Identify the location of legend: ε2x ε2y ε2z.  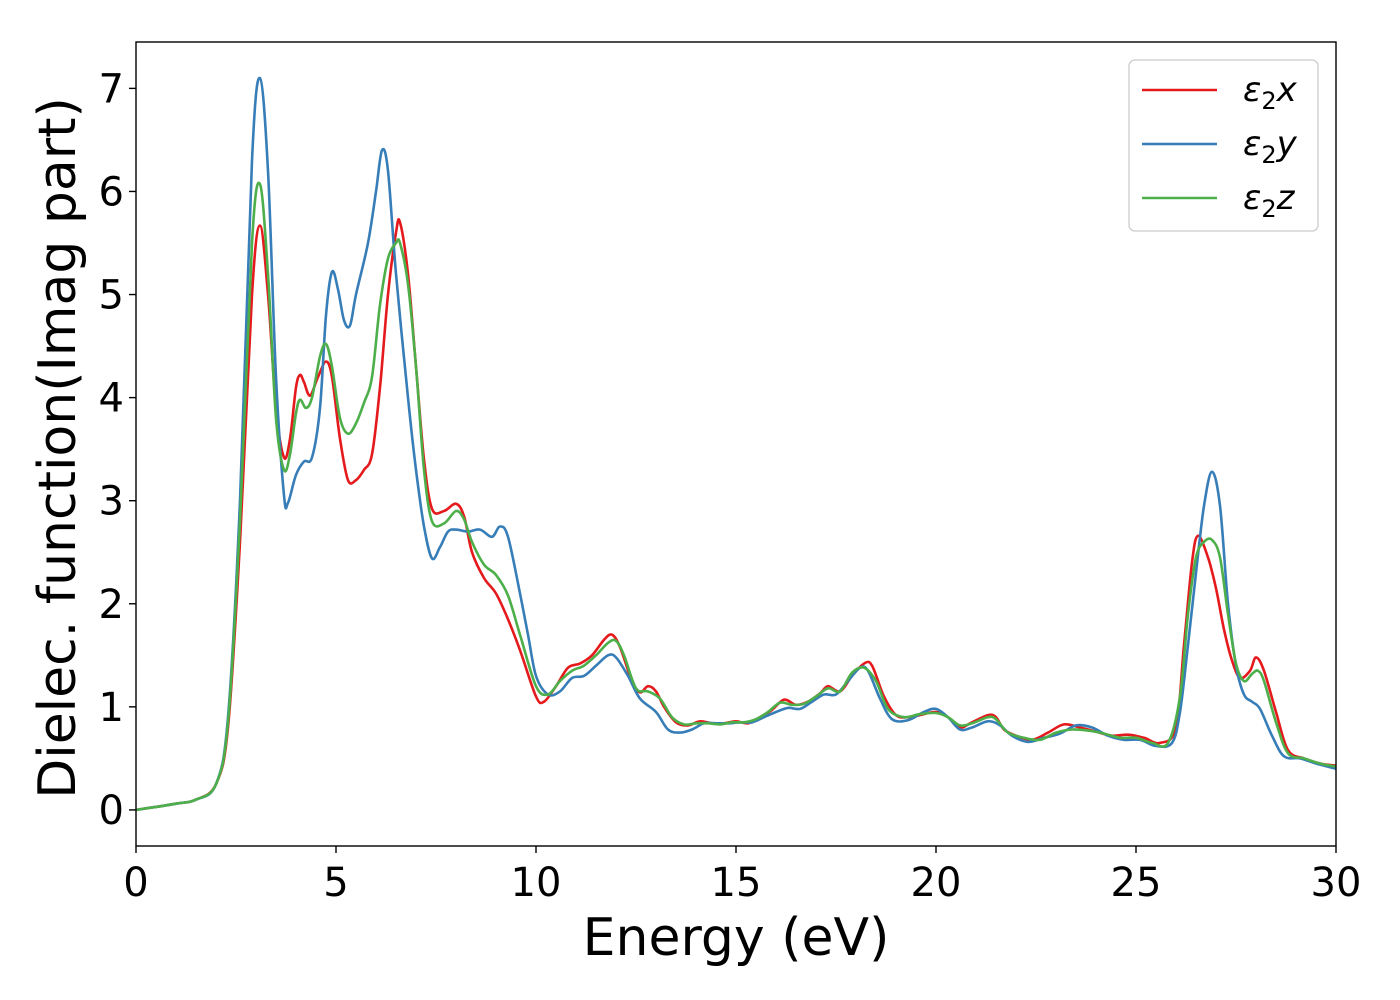
(1223, 145).